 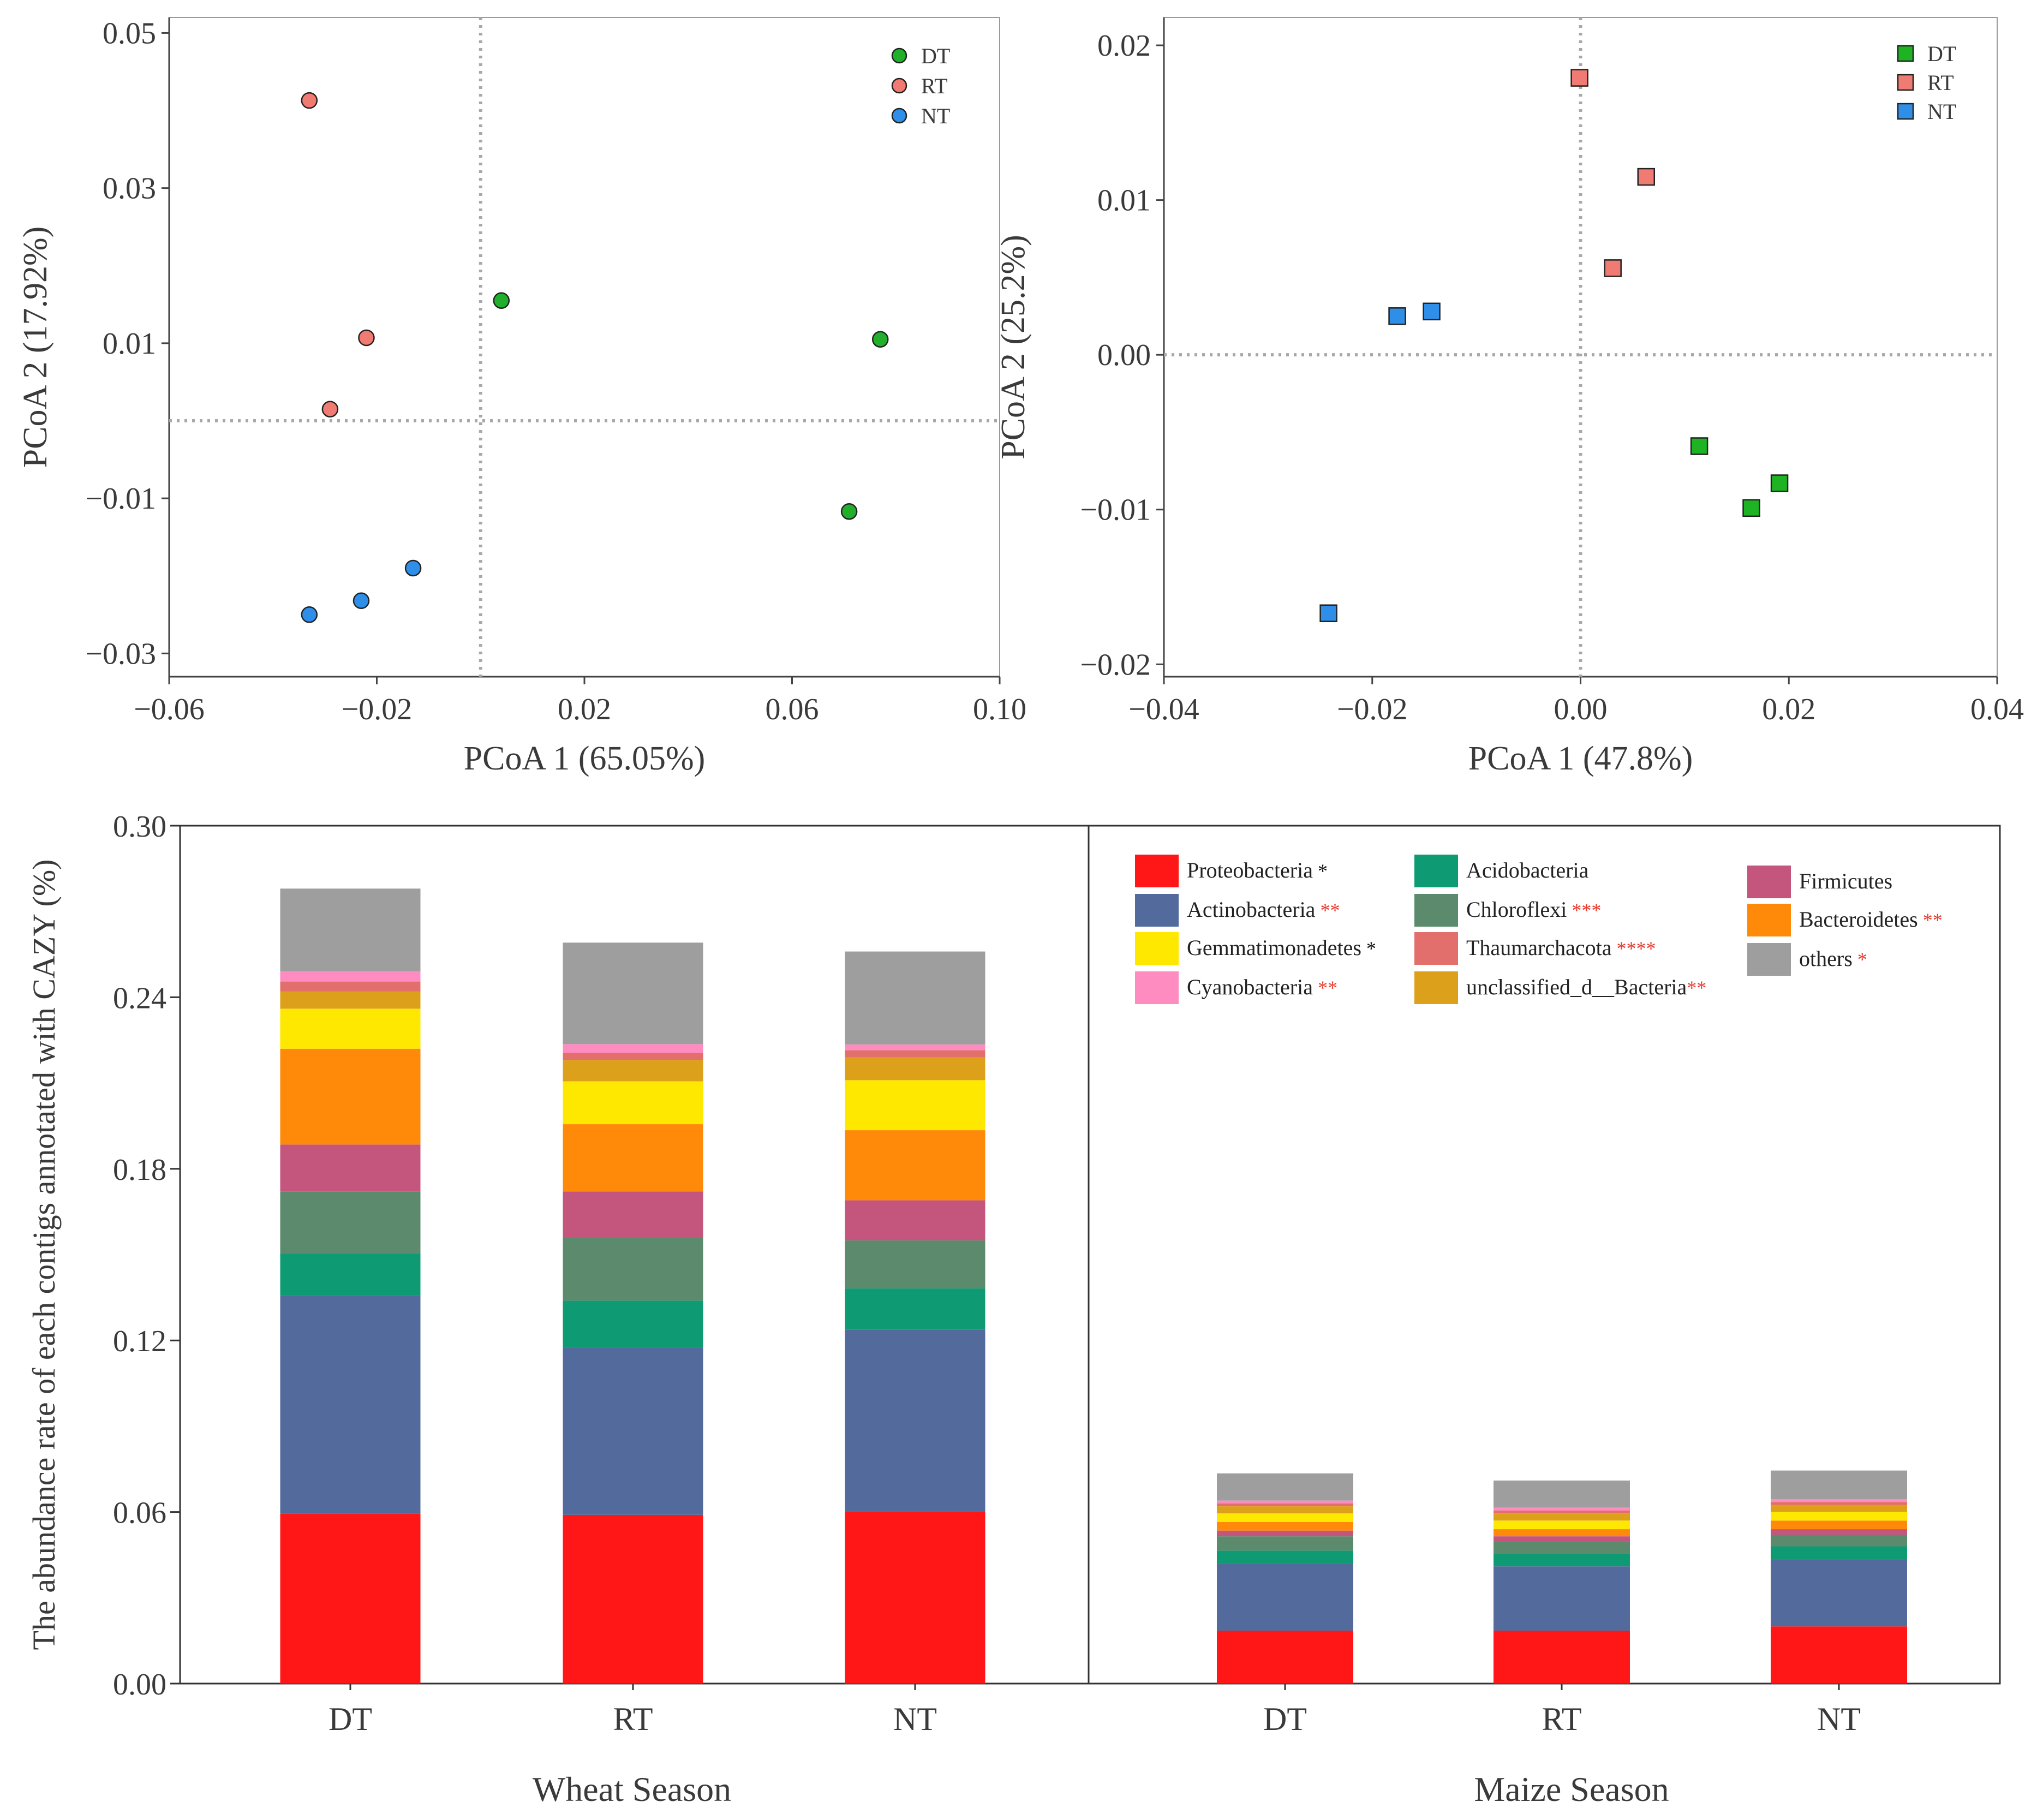 I want to click on x-tick-label: −0.06, so click(x=169, y=709).